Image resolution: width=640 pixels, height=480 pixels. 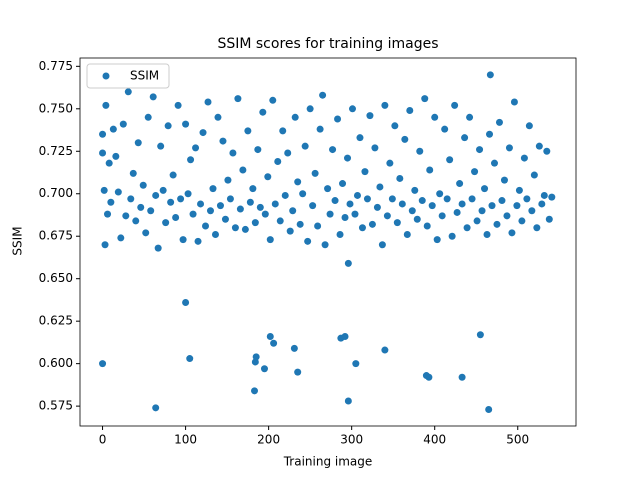 What do you see at coordinates (144, 76) in the screenshot?
I see `legend-label: SSIM` at bounding box center [144, 76].